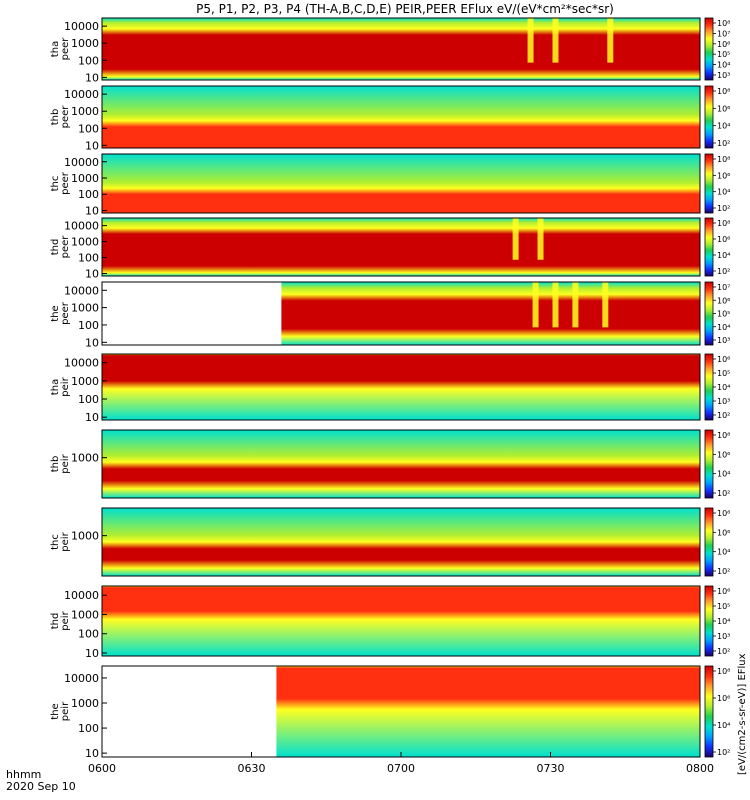 The image size is (750, 800). I want to click on x-tick-label: 0800, so click(700, 768).